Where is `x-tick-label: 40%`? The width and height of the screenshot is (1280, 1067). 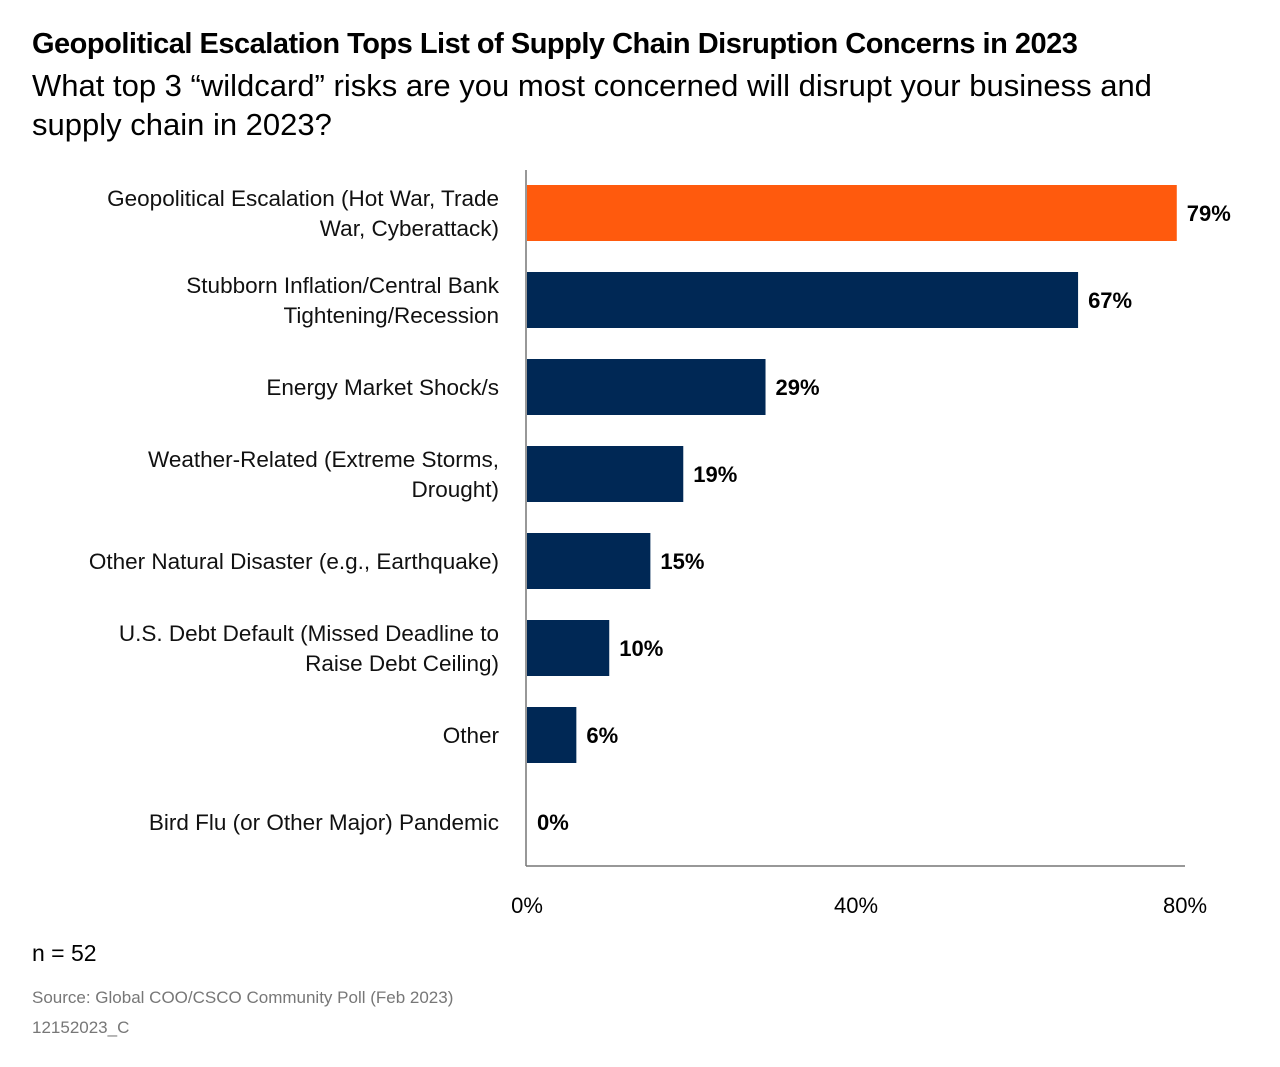 x-tick-label: 40% is located at coordinates (856, 905).